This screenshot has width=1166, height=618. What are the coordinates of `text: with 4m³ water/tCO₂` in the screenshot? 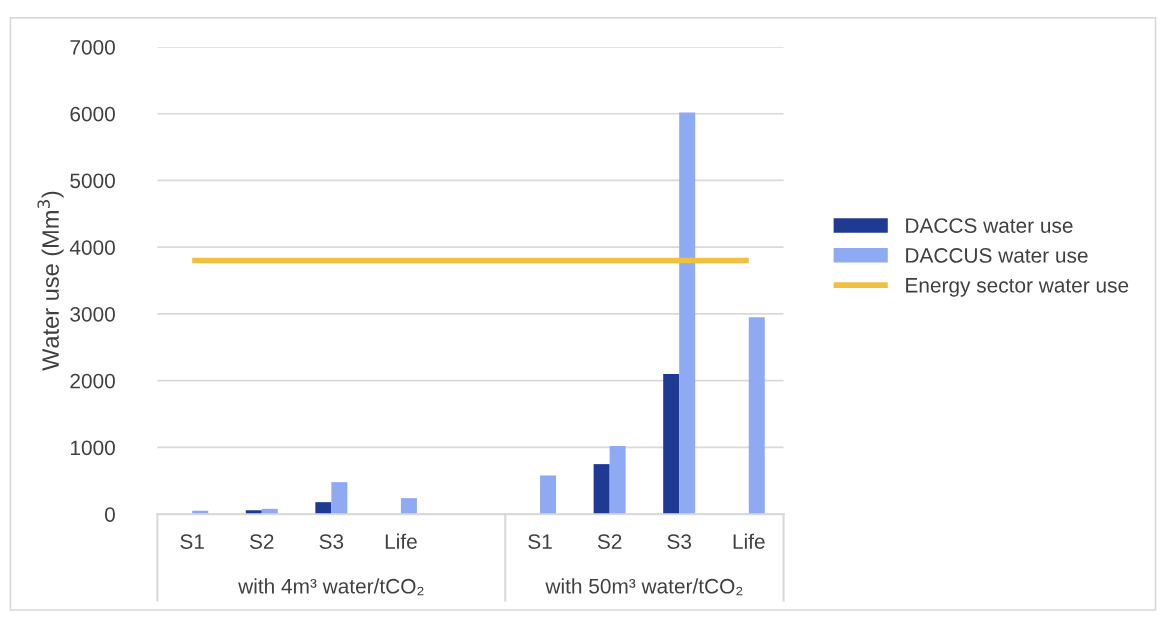 It's located at (331, 587).